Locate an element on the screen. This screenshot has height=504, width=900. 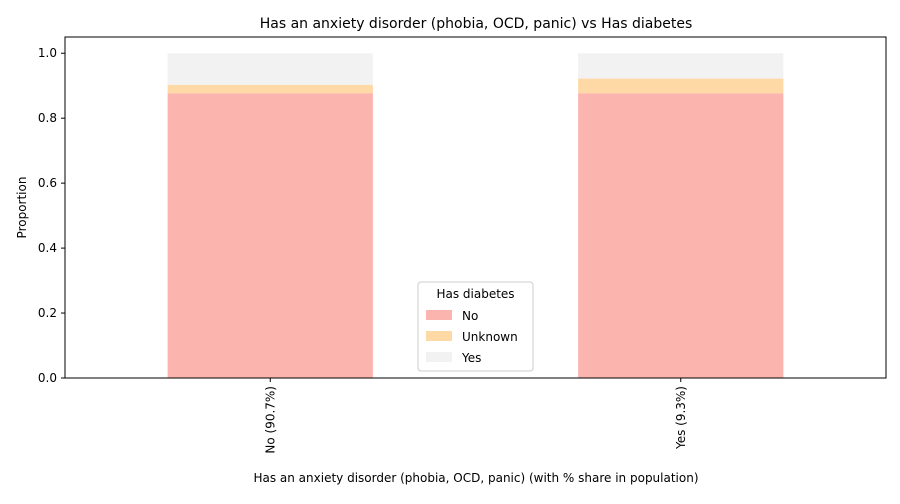
legend-title: Has diabetes is located at coordinates (475, 294).